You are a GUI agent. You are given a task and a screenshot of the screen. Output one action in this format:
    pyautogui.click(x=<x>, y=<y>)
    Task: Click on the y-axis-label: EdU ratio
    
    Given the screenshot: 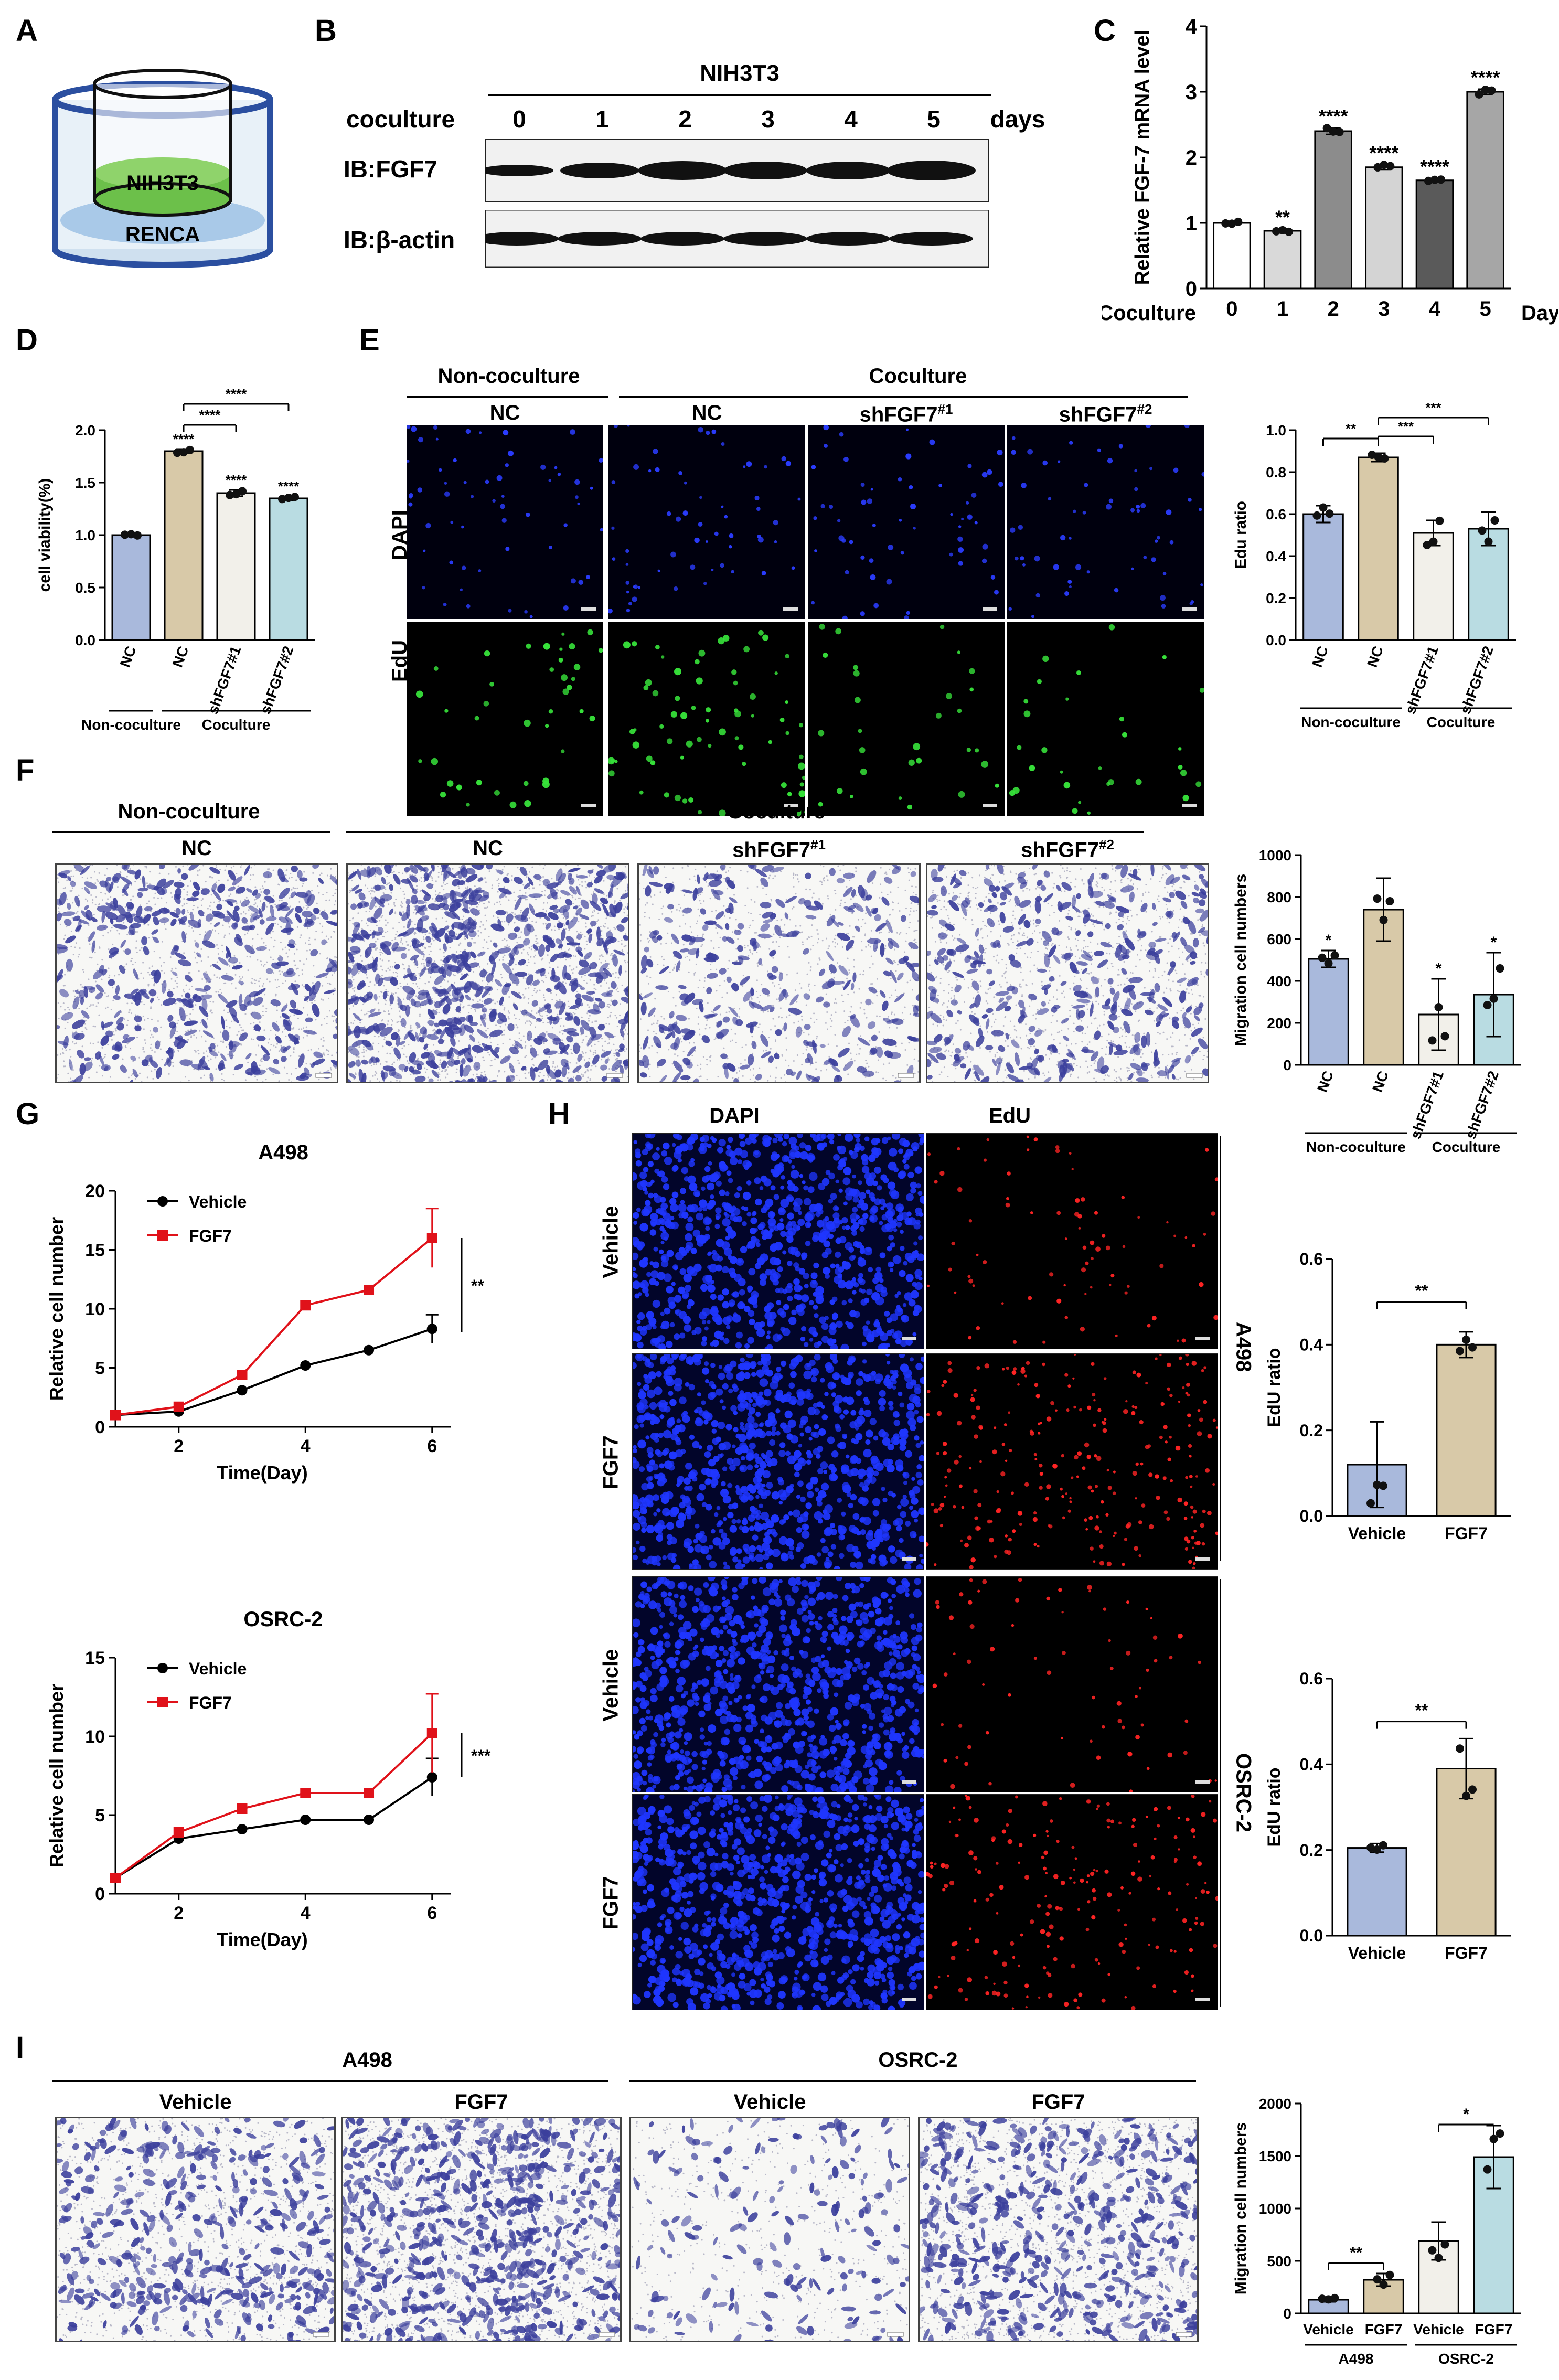 What is the action you would take?
    pyautogui.click(x=1274, y=1388)
    